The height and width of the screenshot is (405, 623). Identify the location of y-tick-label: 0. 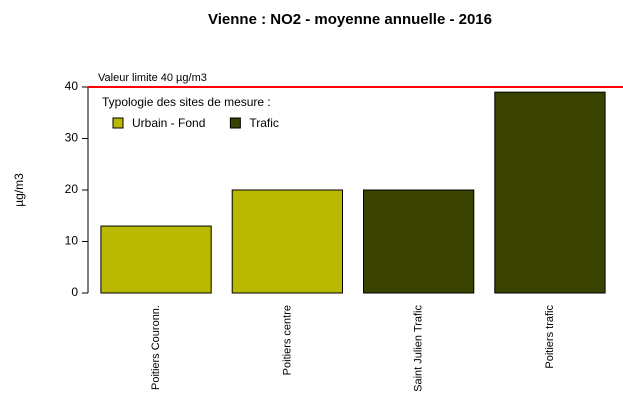
(74, 292).